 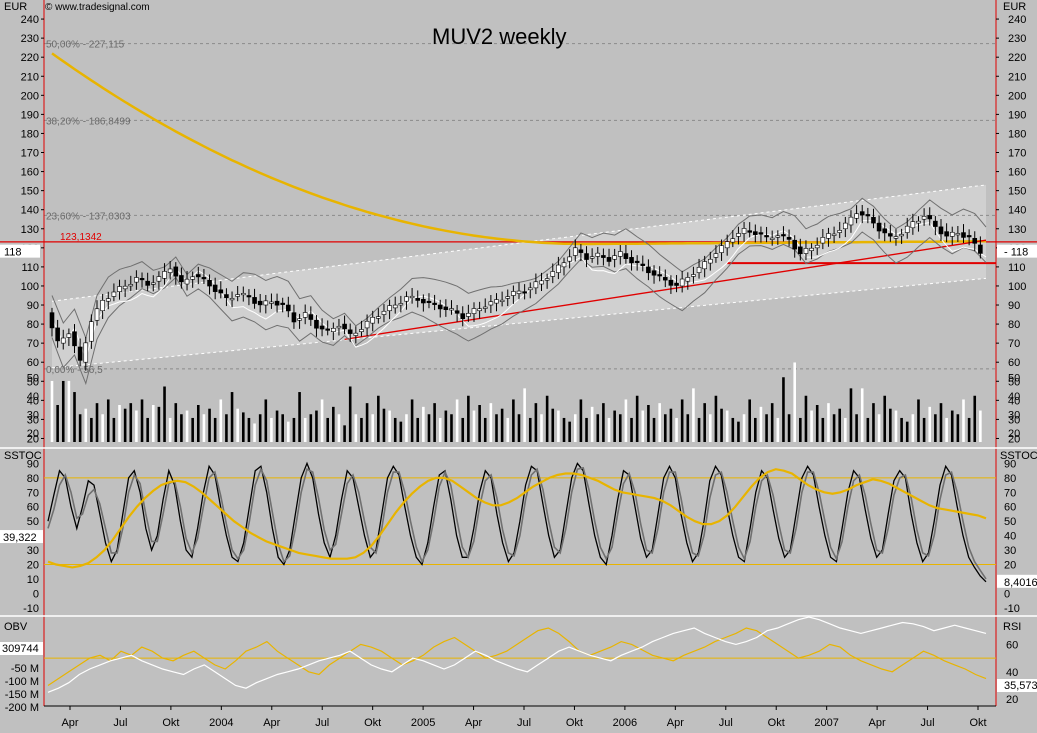 I want to click on price-tick-label-right: 230, so click(x=1017, y=39).